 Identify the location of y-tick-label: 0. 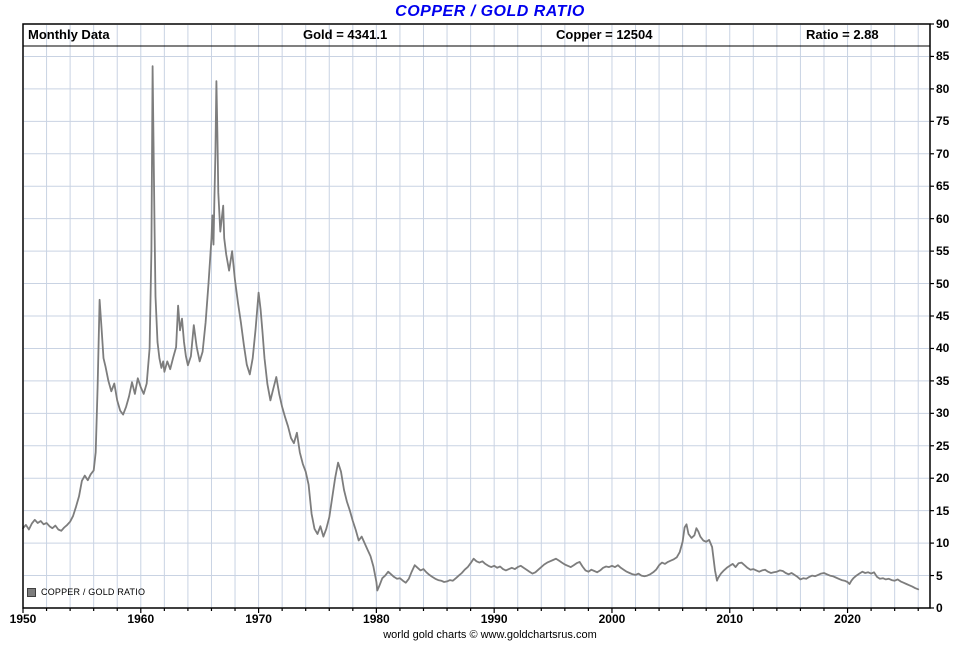
(939, 608).